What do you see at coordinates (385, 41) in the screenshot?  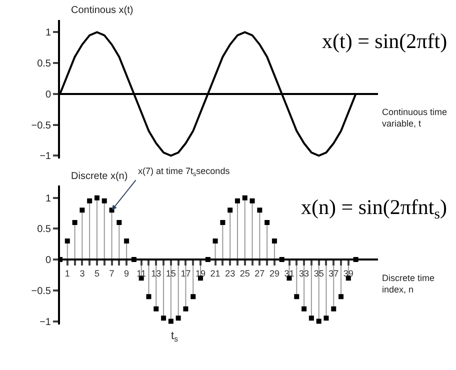 I see `annotation: x(t) = sin(2πft)` at bounding box center [385, 41].